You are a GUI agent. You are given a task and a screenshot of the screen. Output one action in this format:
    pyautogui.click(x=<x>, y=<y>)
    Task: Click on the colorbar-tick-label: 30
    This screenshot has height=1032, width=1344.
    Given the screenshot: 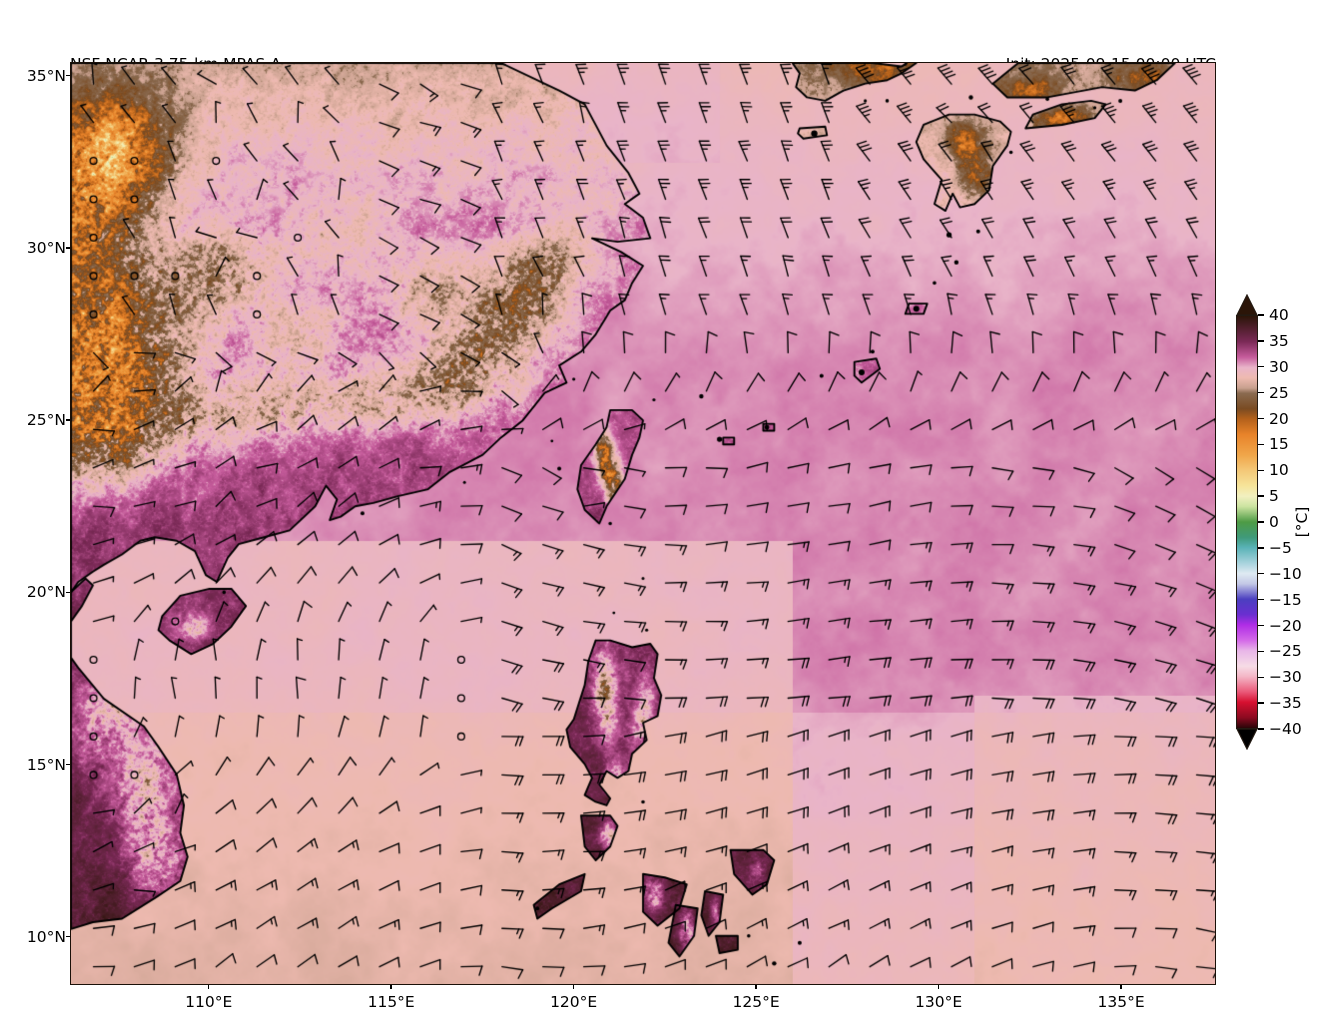 What is the action you would take?
    pyautogui.click(x=1279, y=366)
    